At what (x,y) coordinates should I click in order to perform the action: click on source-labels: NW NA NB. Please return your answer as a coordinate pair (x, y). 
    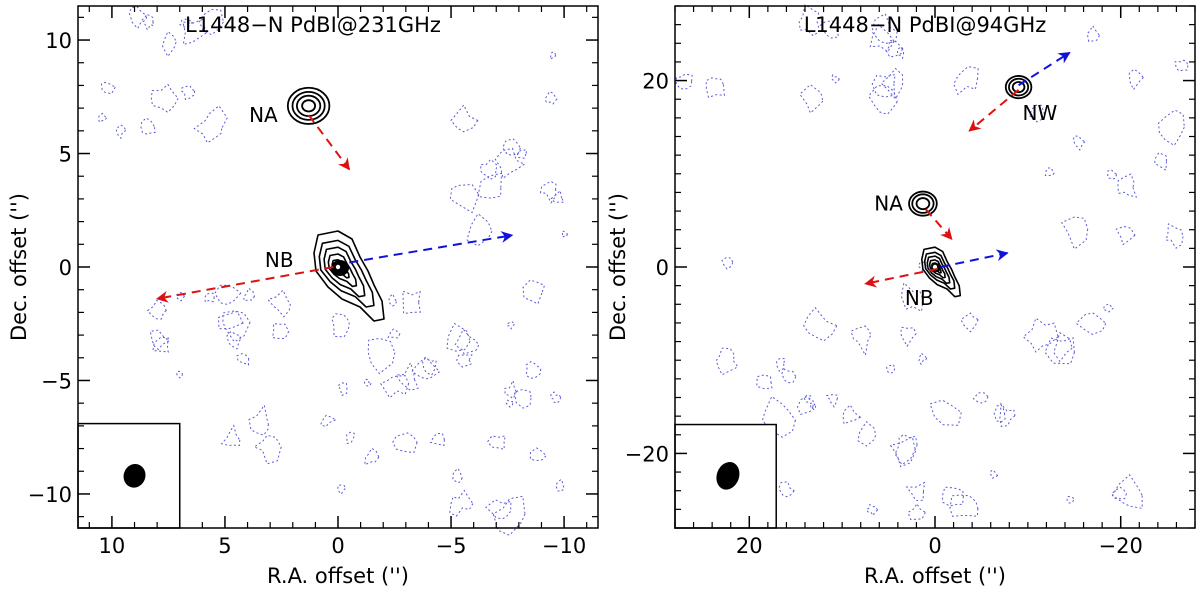
    Looking at the image, I should click on (965, 205).